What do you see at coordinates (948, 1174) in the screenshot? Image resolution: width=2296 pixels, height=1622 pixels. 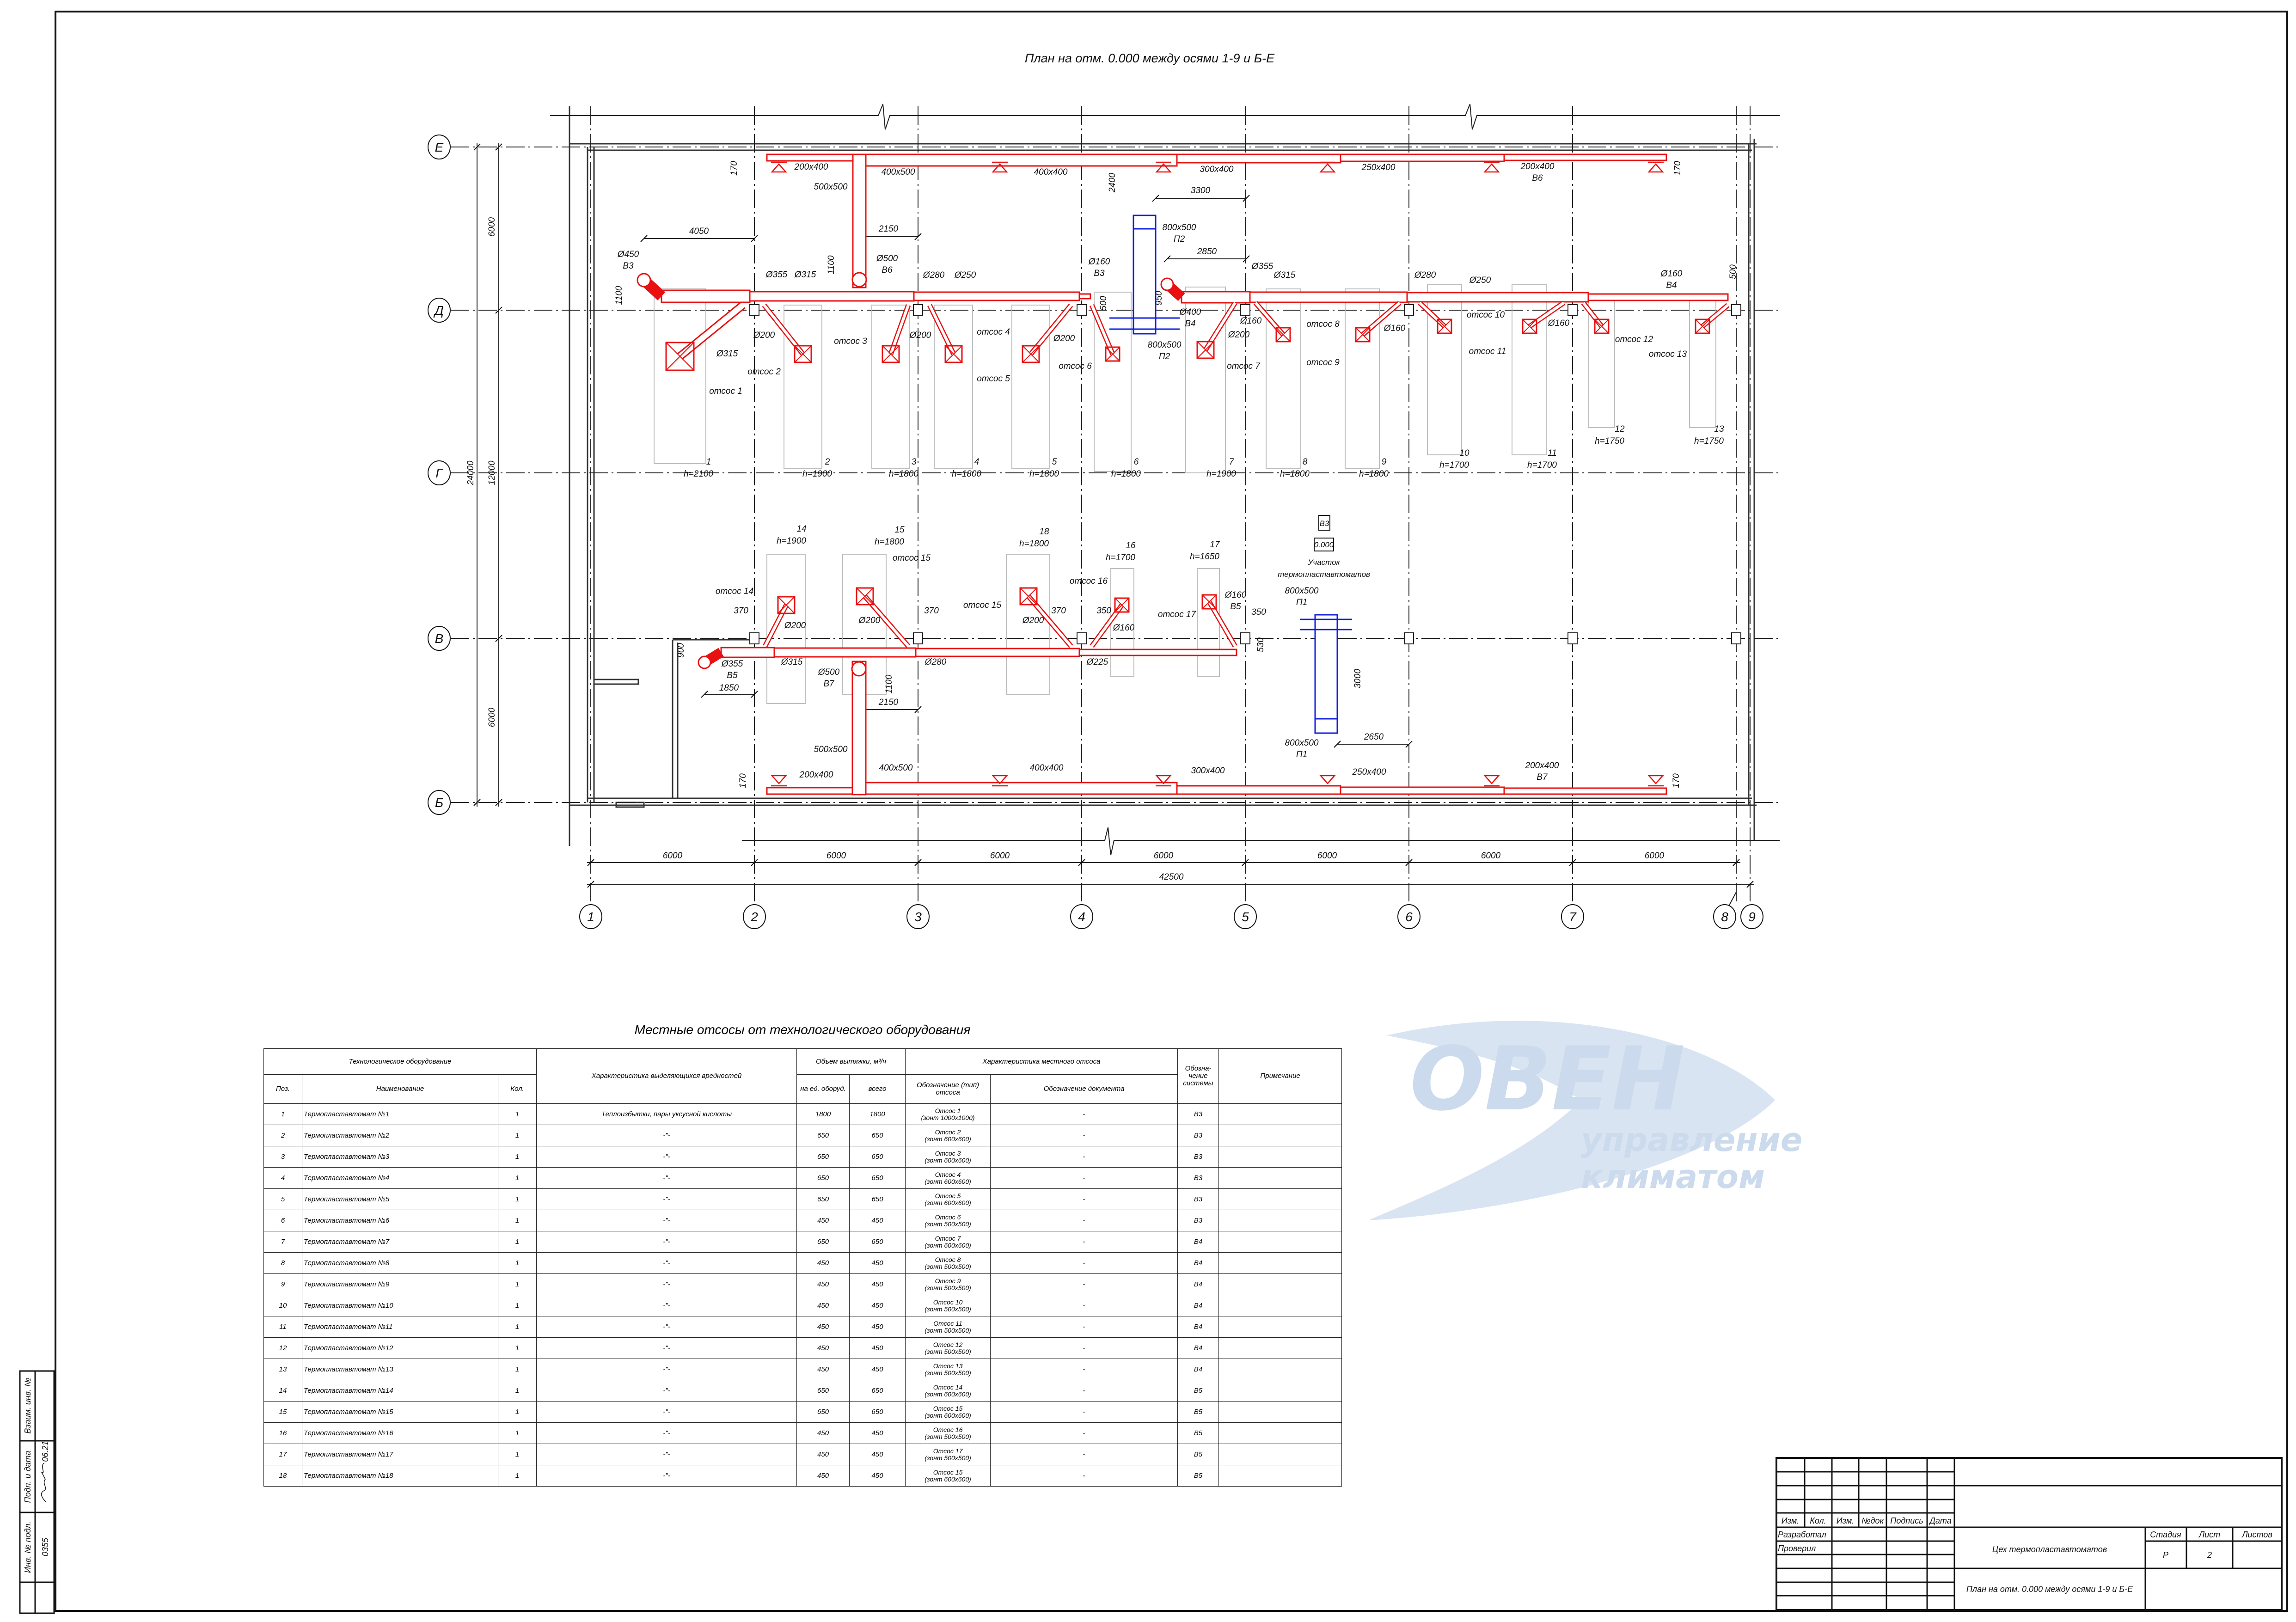 I see `otsos-name: Отсос 4` at bounding box center [948, 1174].